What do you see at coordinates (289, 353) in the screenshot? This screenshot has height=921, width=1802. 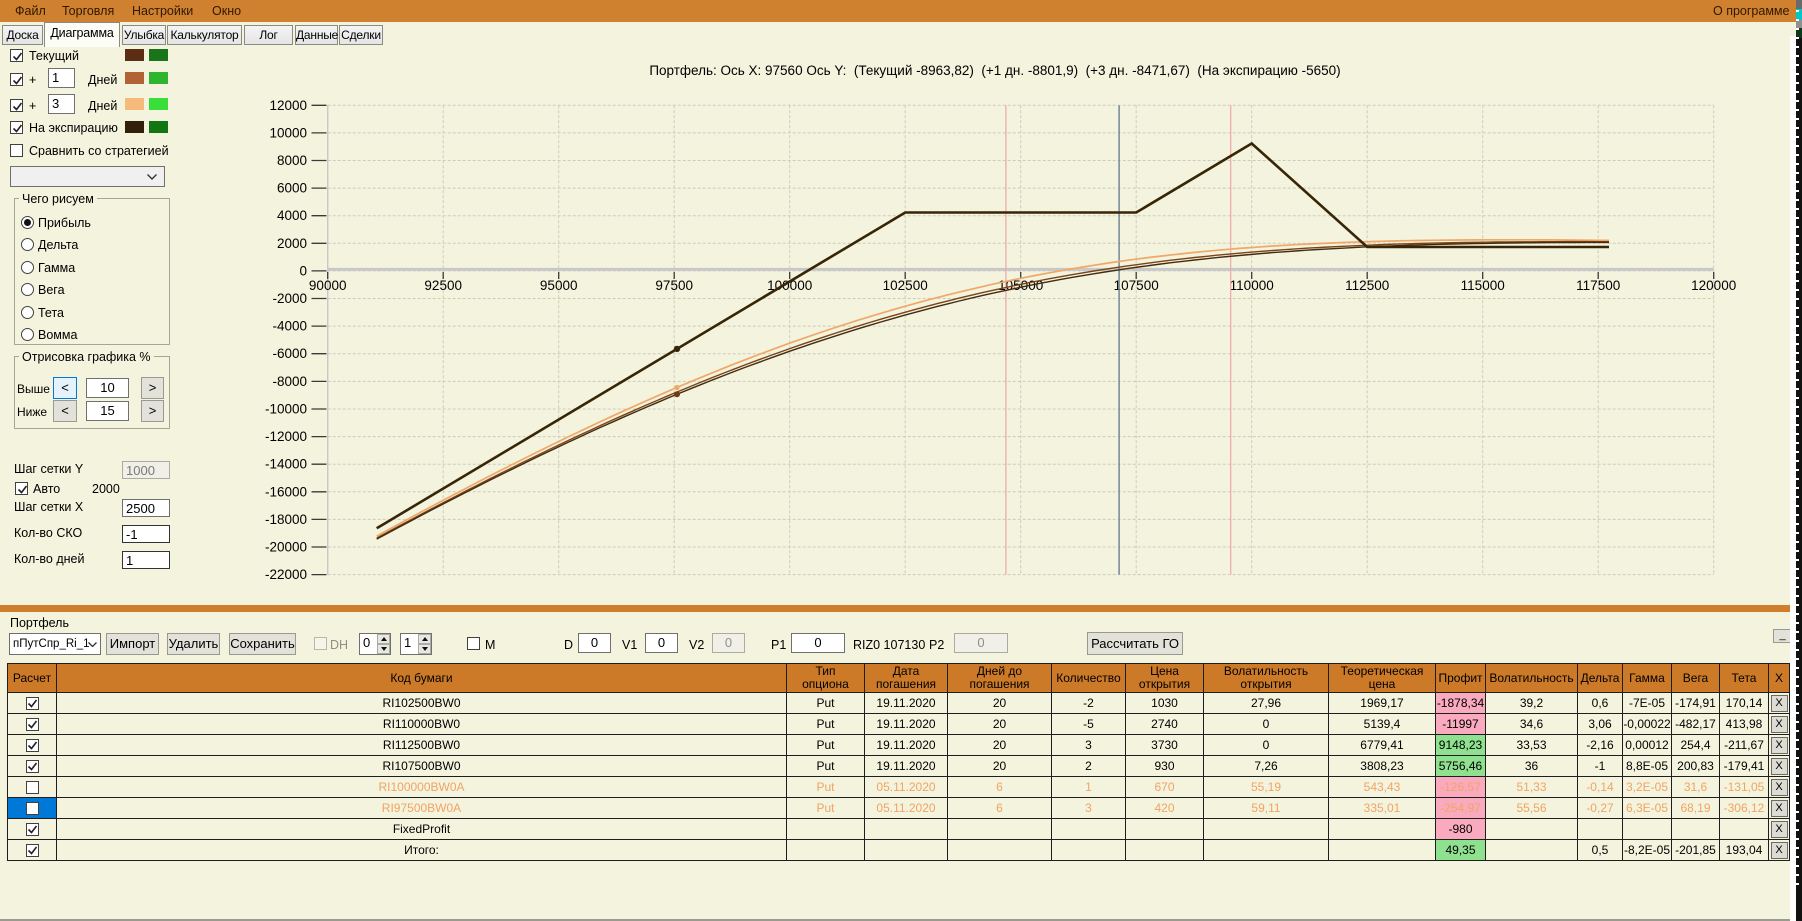 I see `svg-text: -6000` at bounding box center [289, 353].